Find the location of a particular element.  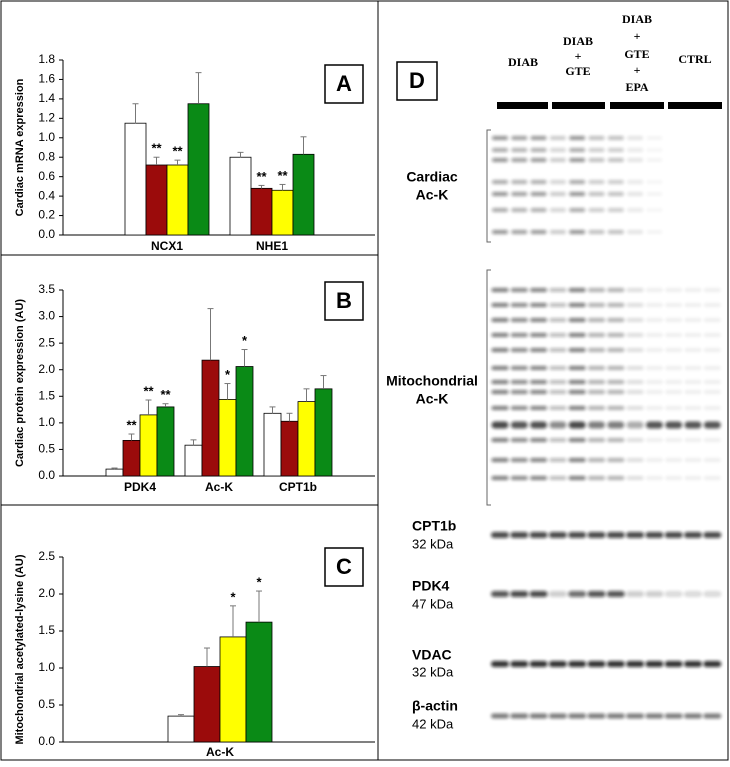

row-label: Ac-K is located at coordinates (432, 195).